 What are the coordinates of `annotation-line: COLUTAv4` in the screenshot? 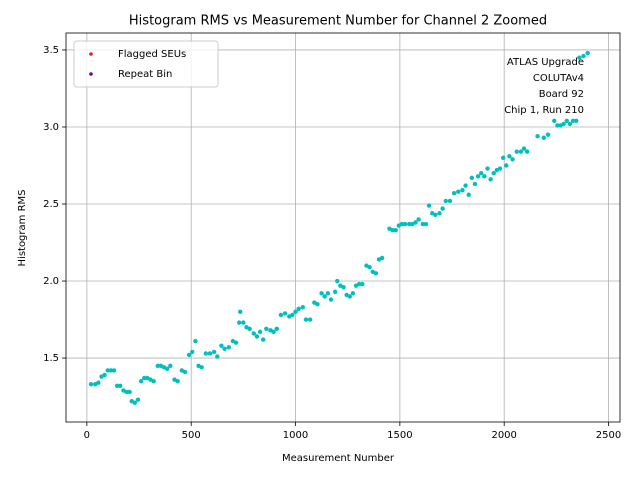 It's located at (558, 78).